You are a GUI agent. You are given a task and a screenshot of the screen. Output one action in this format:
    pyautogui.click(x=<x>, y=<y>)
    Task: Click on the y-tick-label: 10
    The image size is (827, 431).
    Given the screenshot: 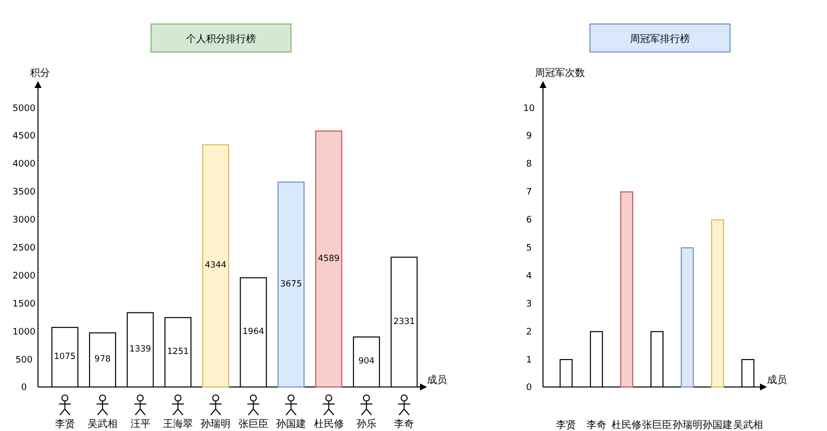 What is the action you would take?
    pyautogui.click(x=529, y=109)
    